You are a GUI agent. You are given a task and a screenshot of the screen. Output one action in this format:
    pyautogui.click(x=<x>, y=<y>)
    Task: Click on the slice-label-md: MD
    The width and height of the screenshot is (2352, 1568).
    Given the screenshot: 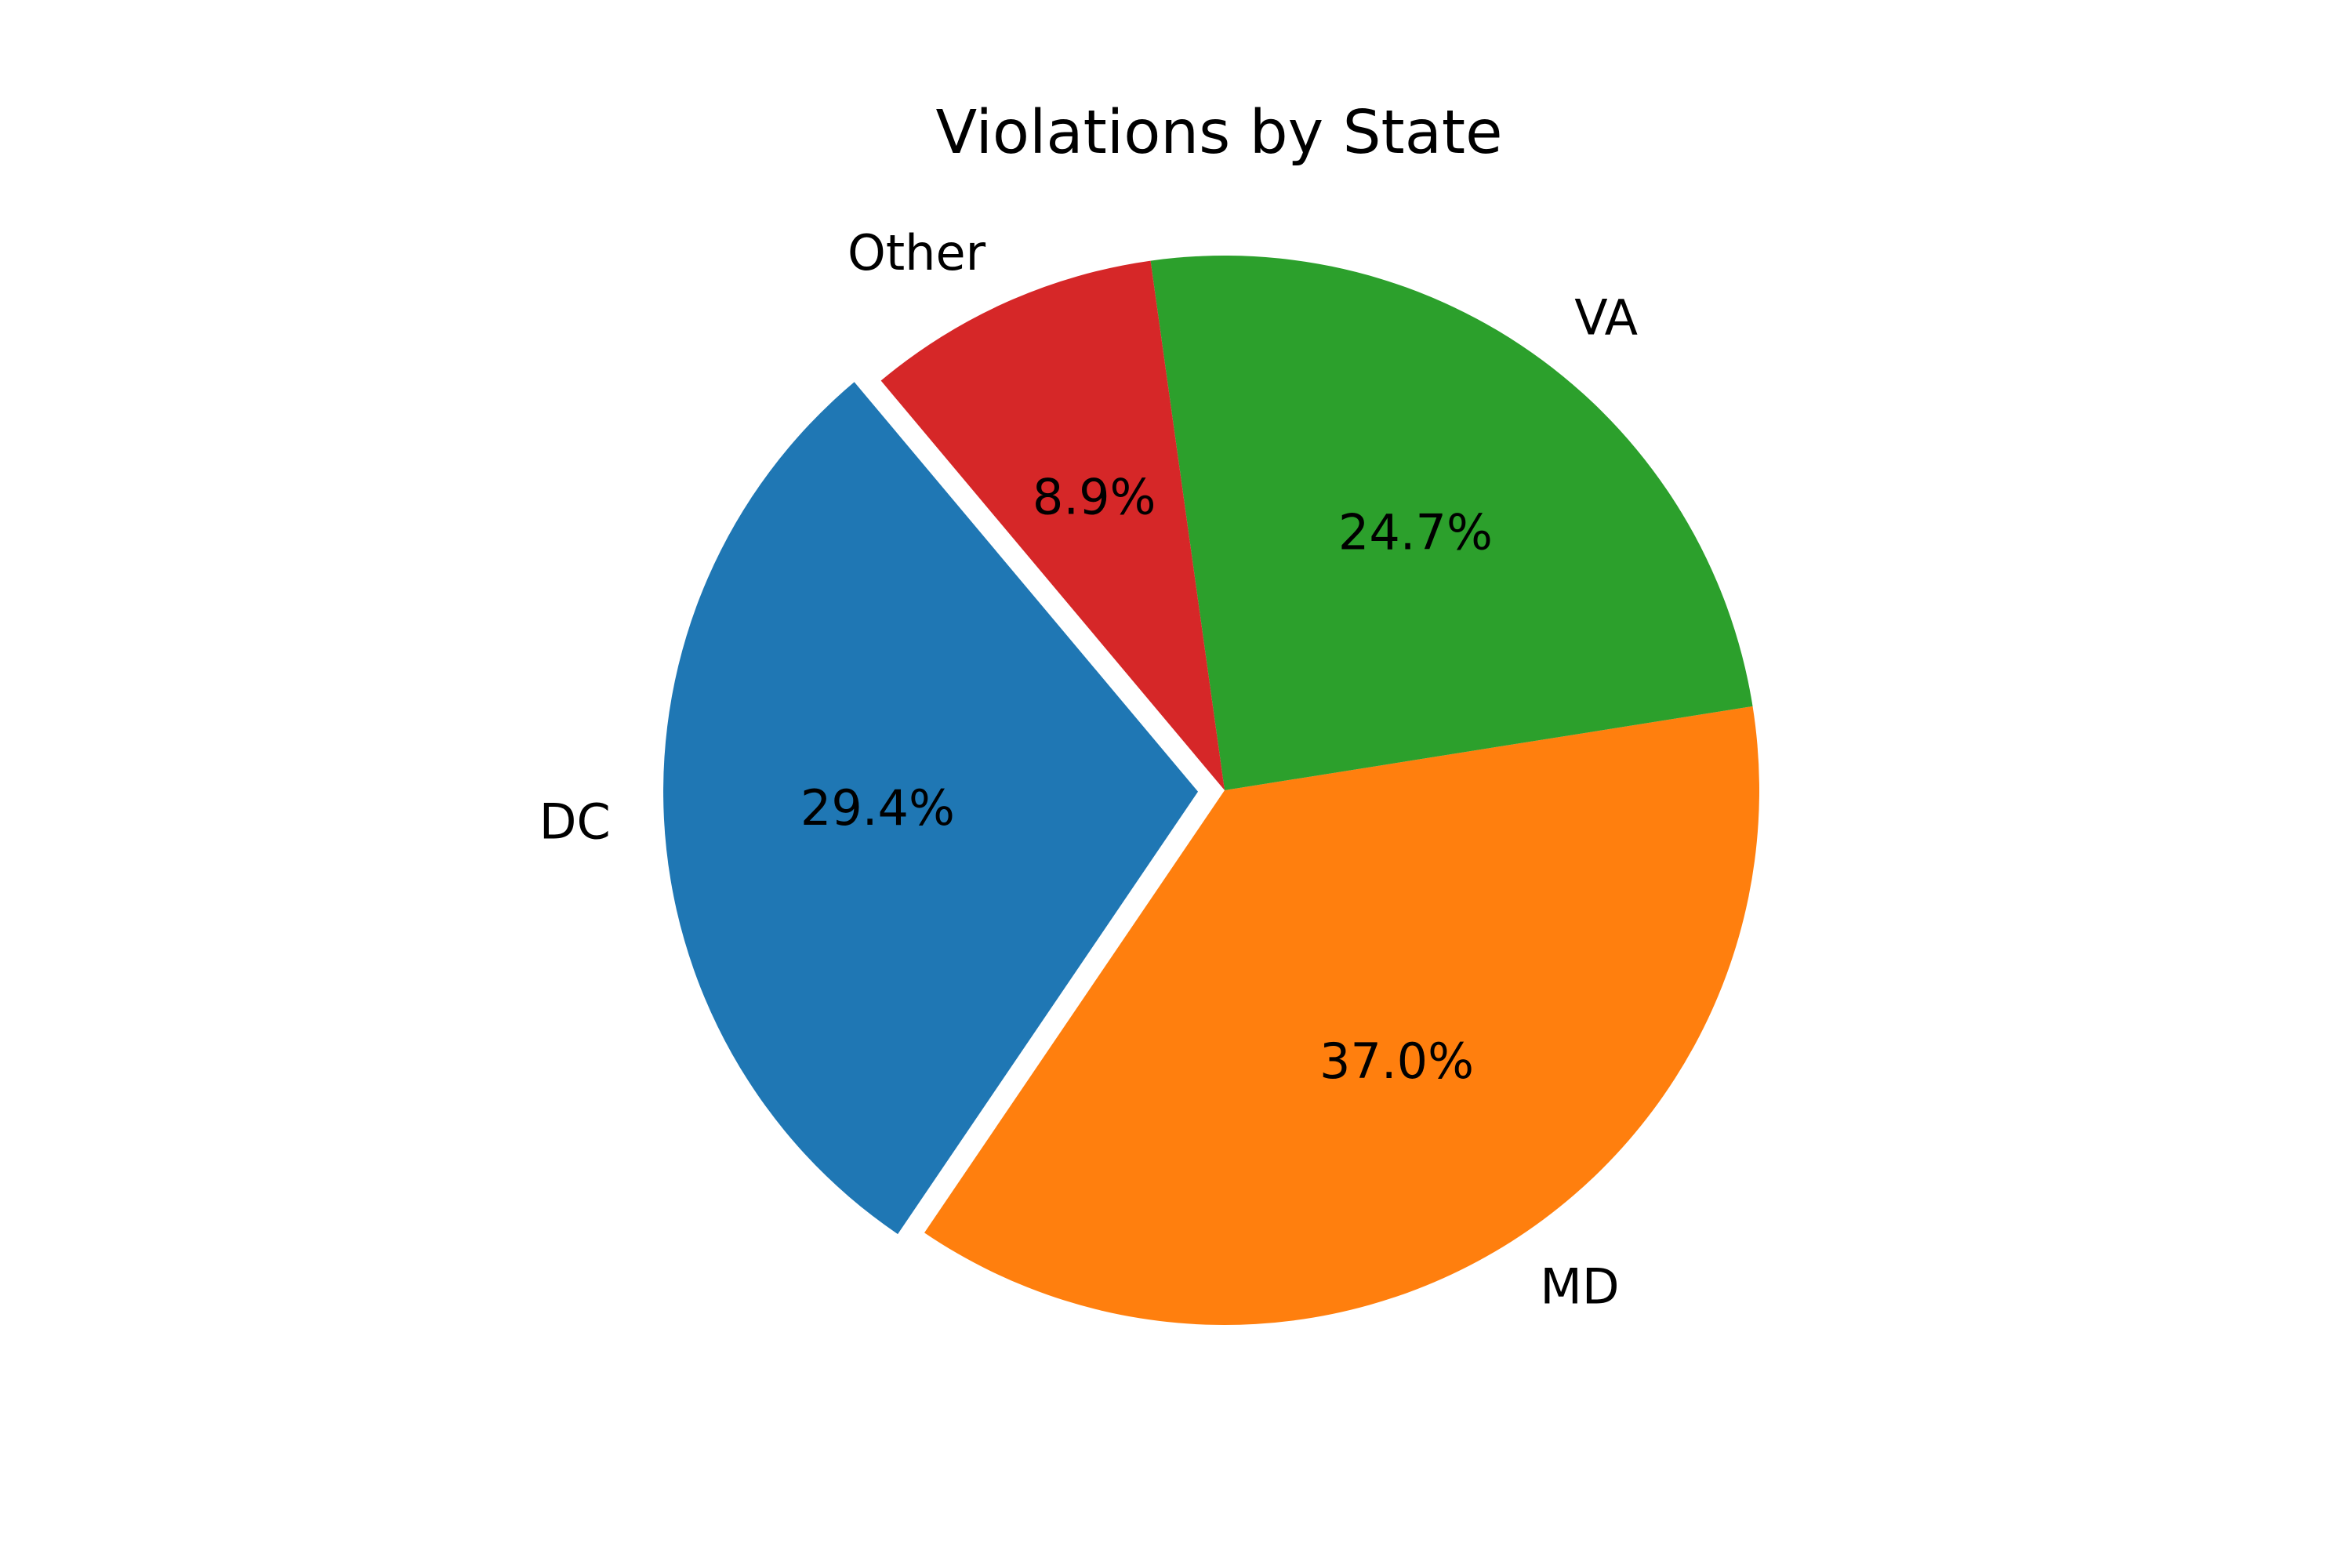 What is the action you would take?
    pyautogui.click(x=1579, y=1287)
    